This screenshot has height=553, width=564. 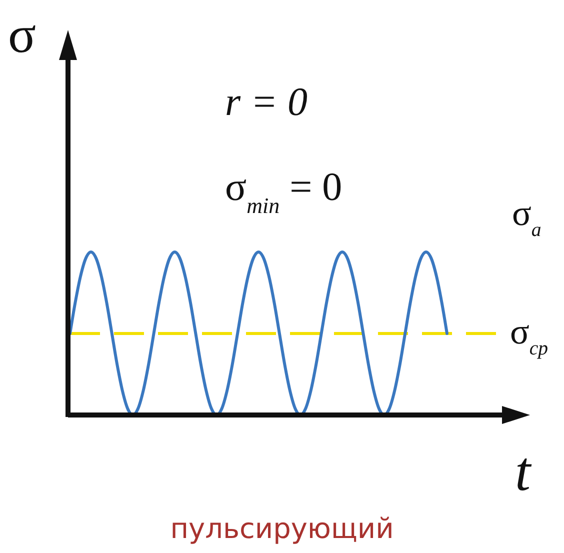 I want to click on x-axis-title: t, so click(x=523, y=472).